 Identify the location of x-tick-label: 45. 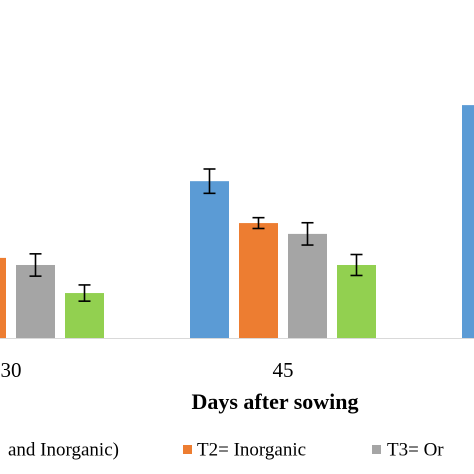
(283, 370).